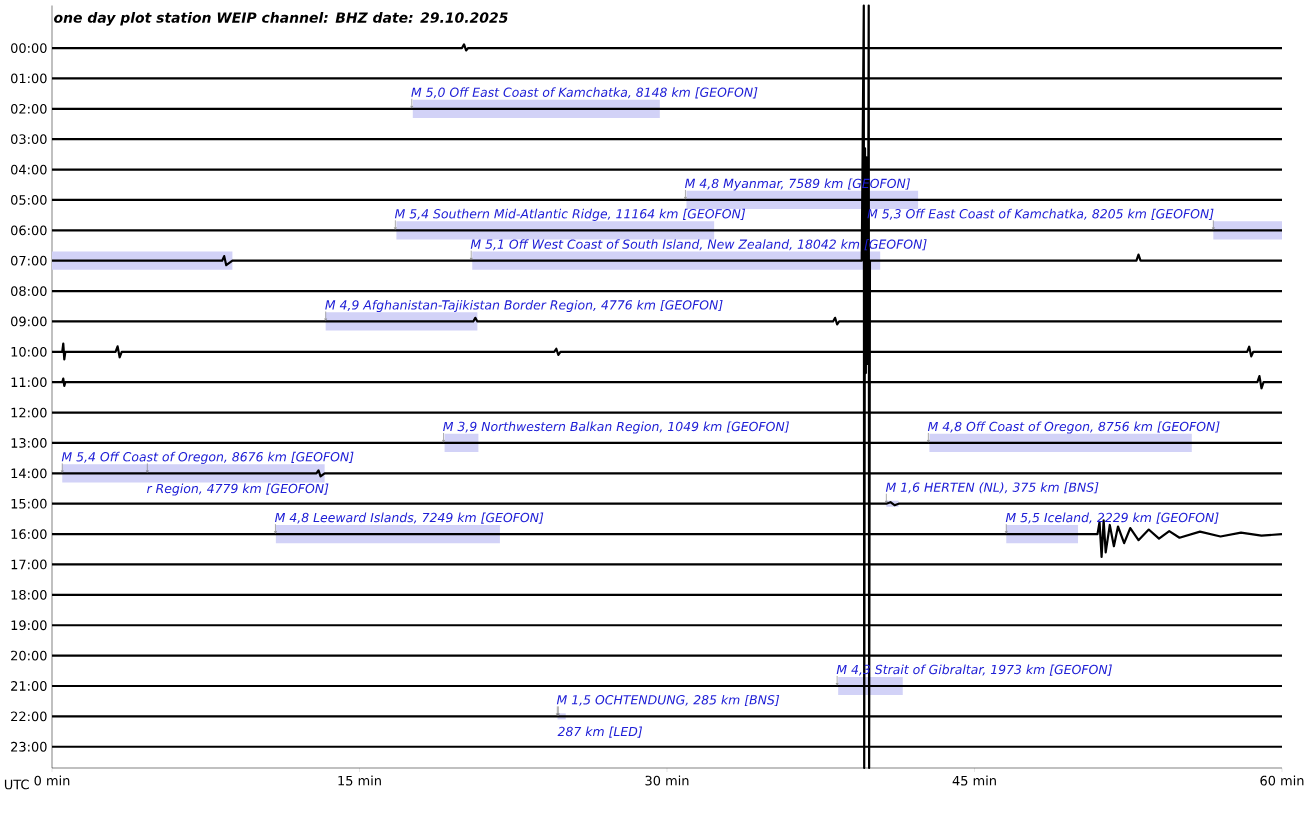  Describe the element at coordinates (237, 489) in the screenshot. I see `annotation: r Region, 4779 km [GEOFON]` at that location.